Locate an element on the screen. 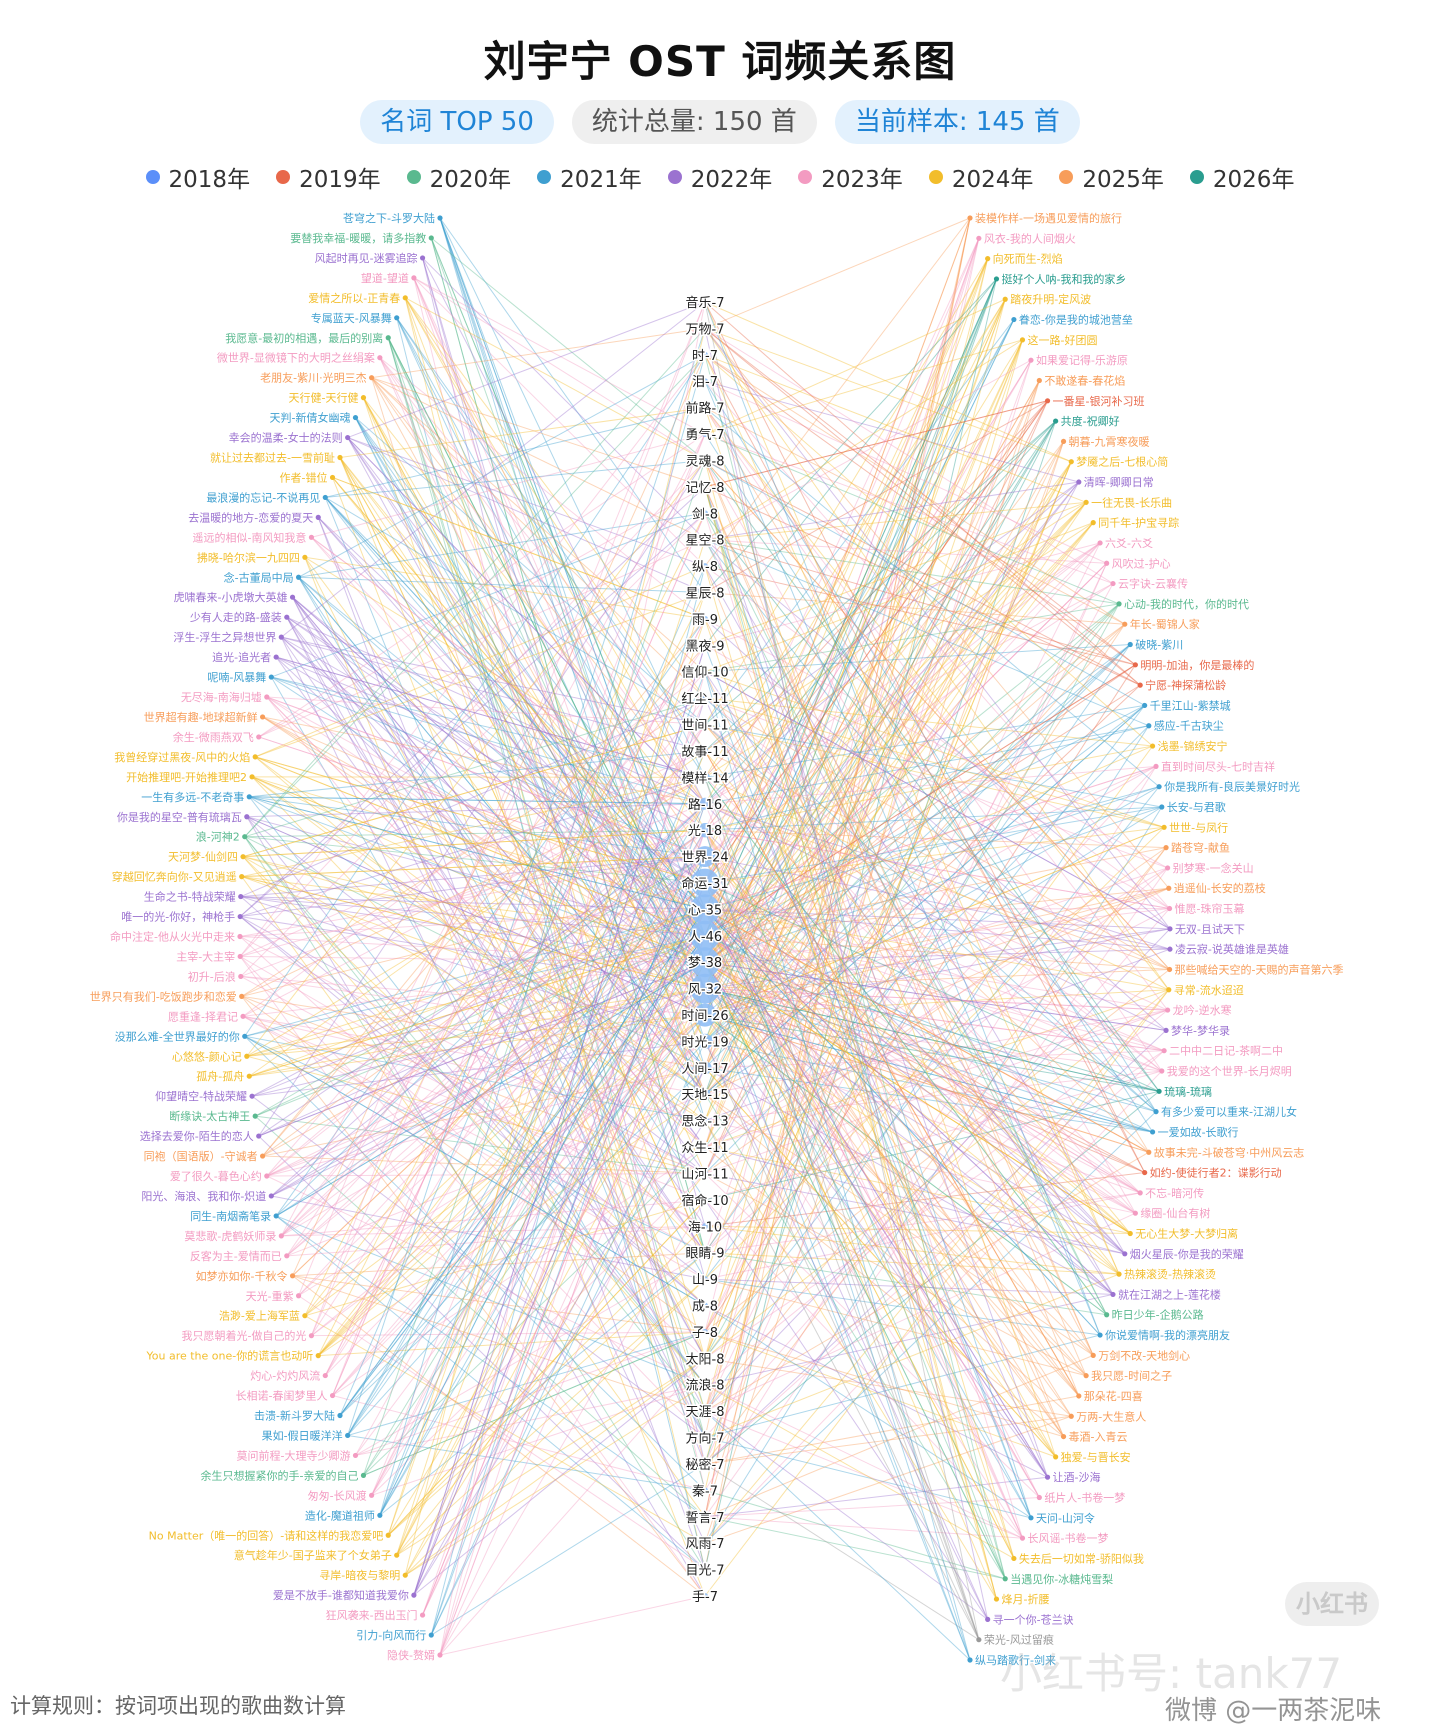 This screenshot has width=1440, height=1735. legend-item: 2021年 is located at coordinates (589, 177).